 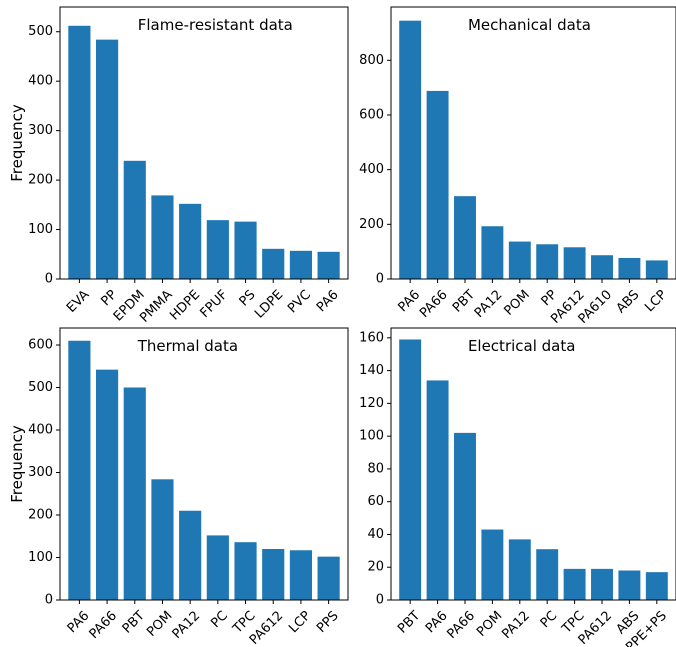 I want to click on bar-epdm, so click(x=134, y=219).